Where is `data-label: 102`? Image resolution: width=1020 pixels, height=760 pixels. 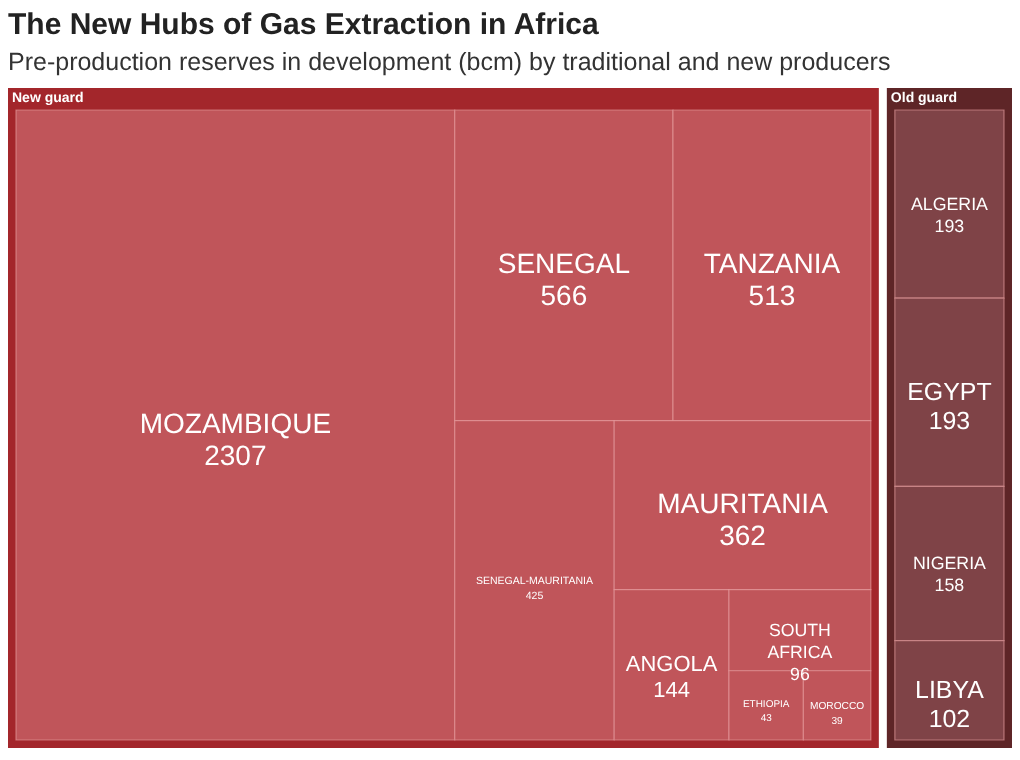 data-label: 102 is located at coordinates (949, 719).